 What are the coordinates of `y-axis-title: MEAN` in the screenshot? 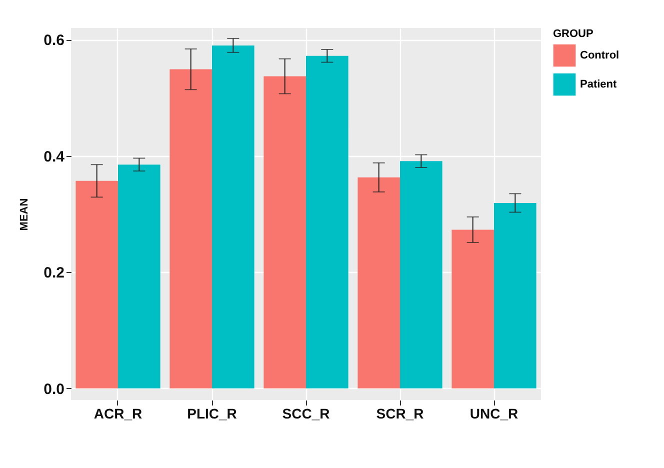 It's located at (24, 214).